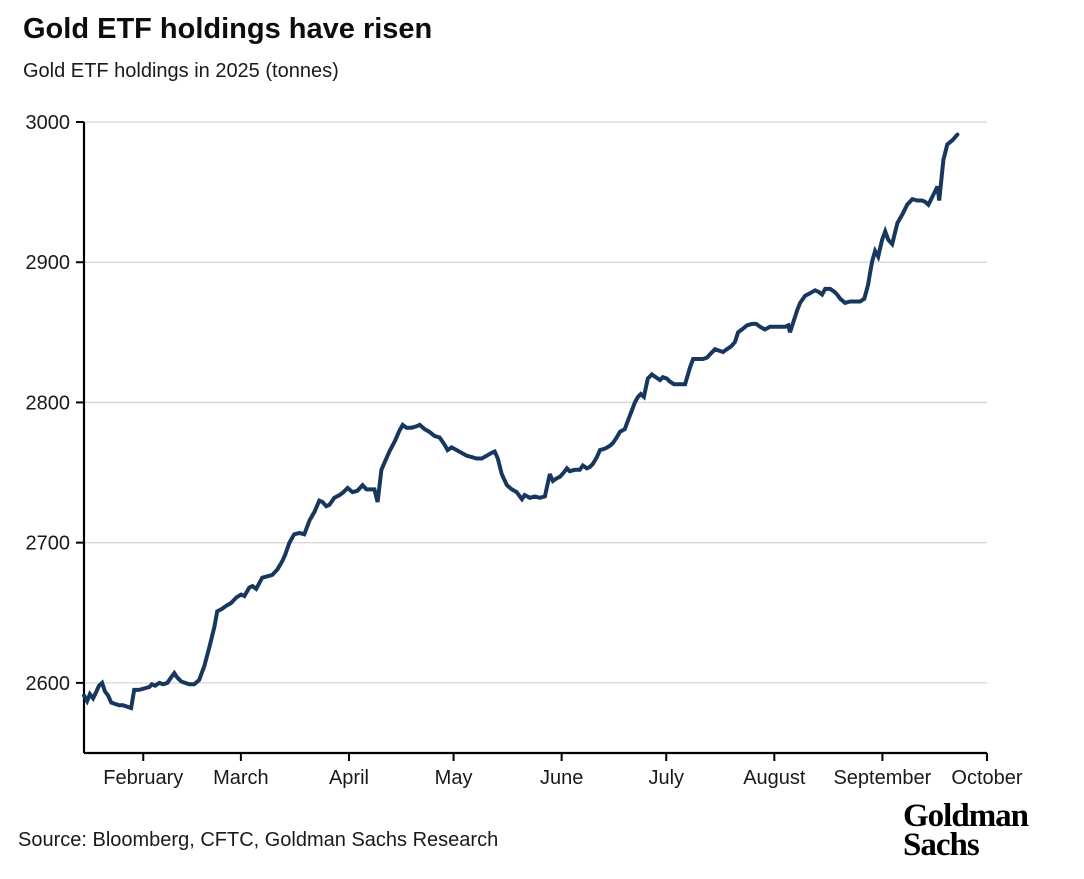 This screenshot has width=1084, height=879. What do you see at coordinates (181, 71) in the screenshot?
I see `chart-subtitle: Gold ETF holdings in 2025 (tonnes)` at bounding box center [181, 71].